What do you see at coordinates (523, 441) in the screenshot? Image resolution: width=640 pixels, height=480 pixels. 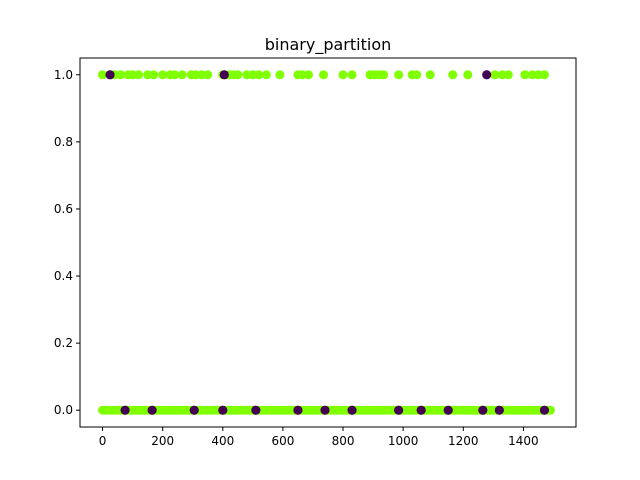 I see `x-tick-label: 1400` at bounding box center [523, 441].